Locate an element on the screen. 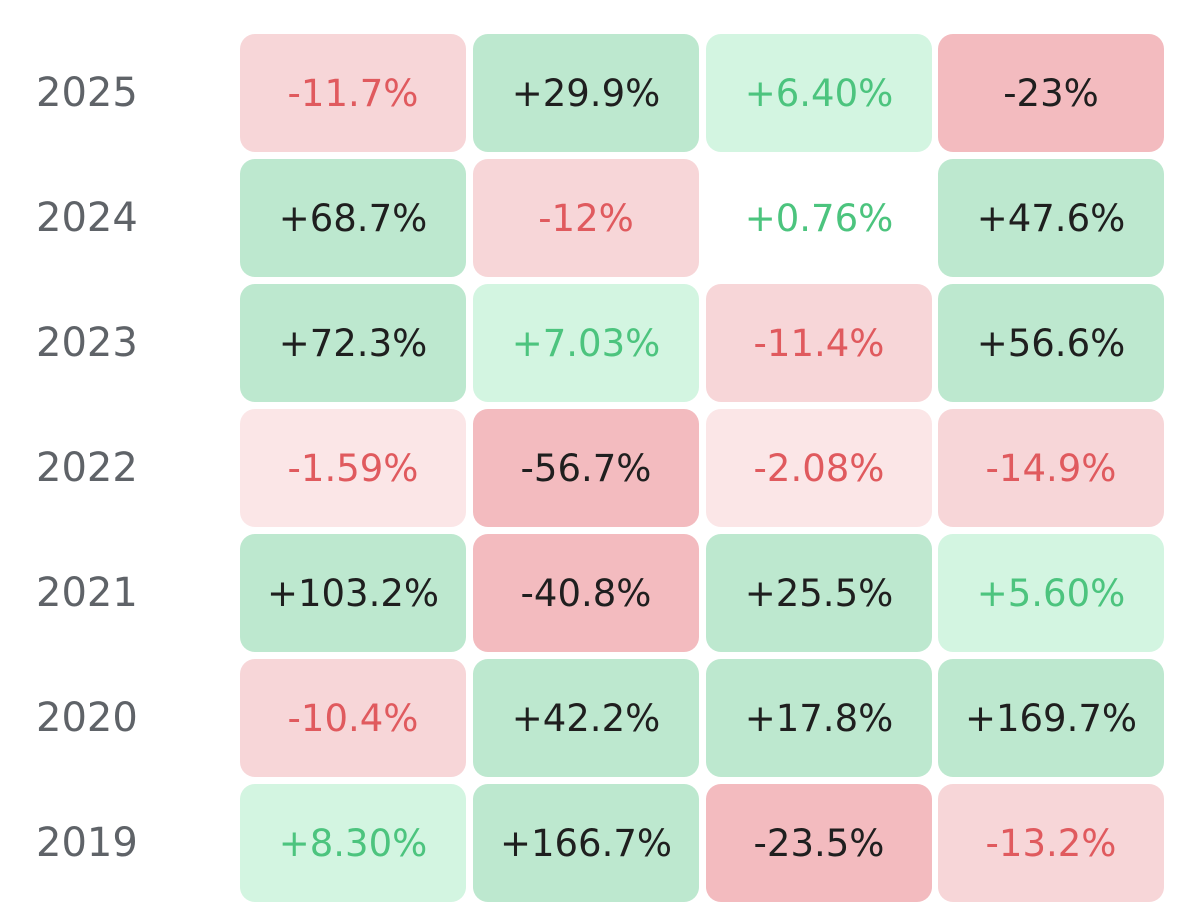  heatmap-cell: +56.6% is located at coordinates (1051, 343).